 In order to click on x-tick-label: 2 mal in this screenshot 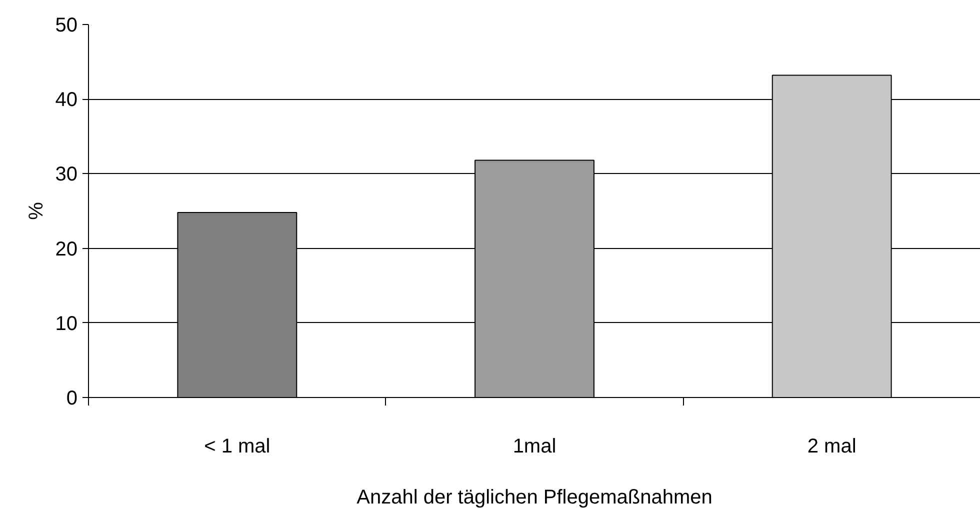, I will do `click(831, 447)`.